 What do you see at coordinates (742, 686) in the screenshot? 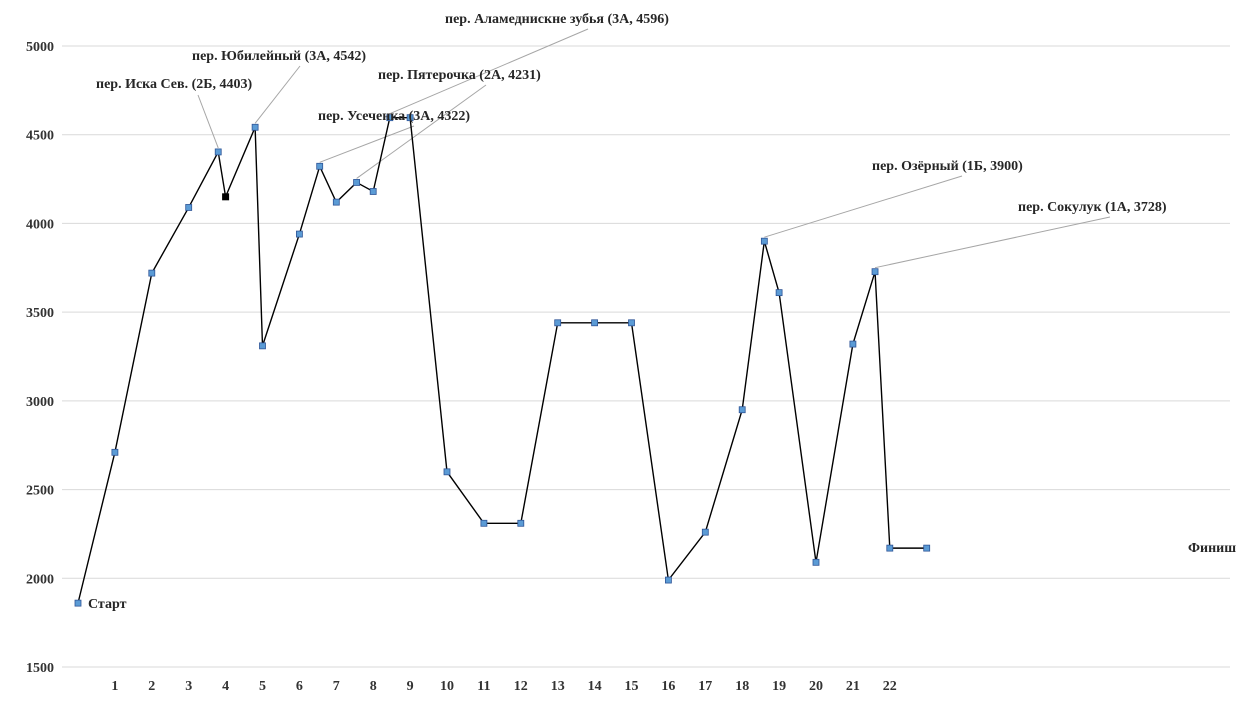
I see `x-tick-label-18: 18` at bounding box center [742, 686].